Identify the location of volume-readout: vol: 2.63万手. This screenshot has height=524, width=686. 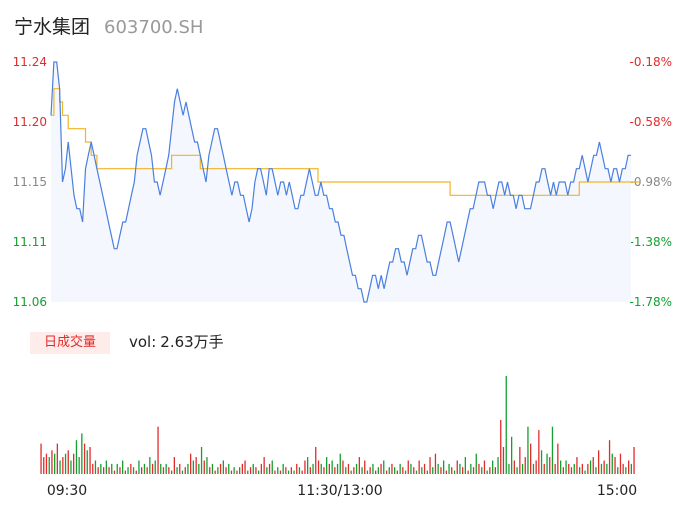
(176, 342).